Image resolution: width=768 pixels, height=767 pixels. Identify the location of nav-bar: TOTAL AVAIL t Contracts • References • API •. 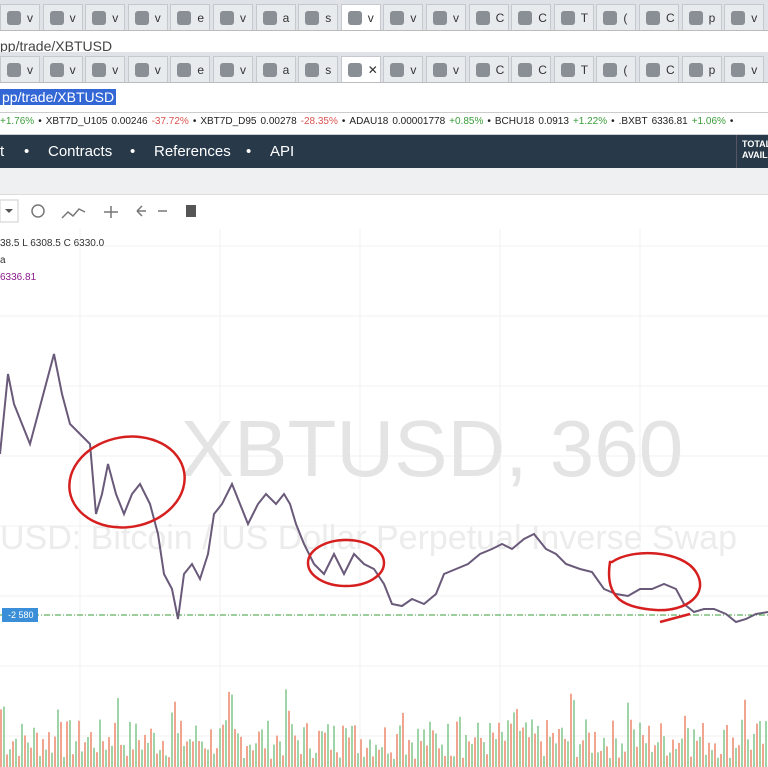
(384, 153).